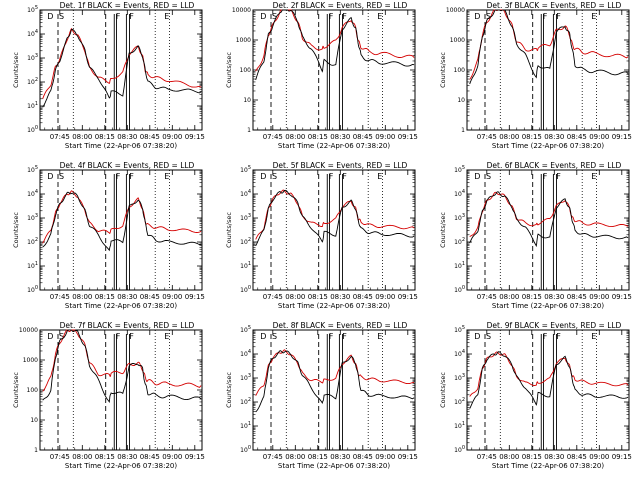 The height and width of the screenshot is (485, 640). Describe the element at coordinates (459, 241) in the screenshot. I see `y-tick-label: 10²` at that location.